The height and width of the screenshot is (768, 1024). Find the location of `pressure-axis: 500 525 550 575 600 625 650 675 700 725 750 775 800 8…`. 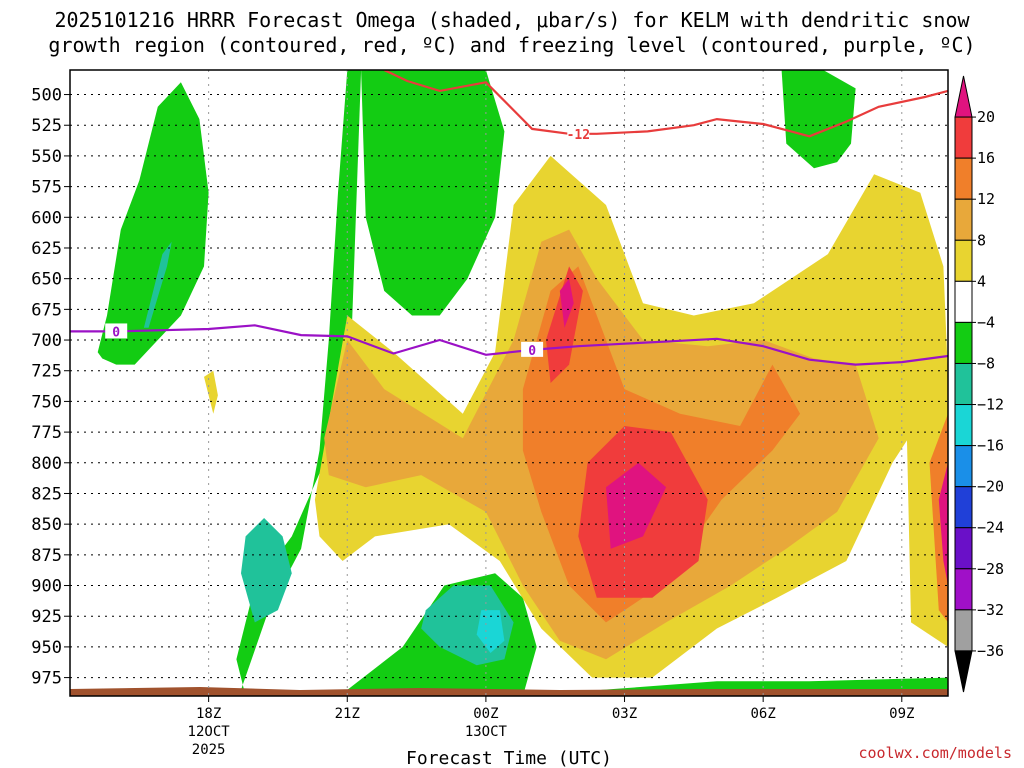

pressure-axis: 500 525 550 575 600 625 650 675 700 725 750 775 800 8… is located at coordinates (50, 387).